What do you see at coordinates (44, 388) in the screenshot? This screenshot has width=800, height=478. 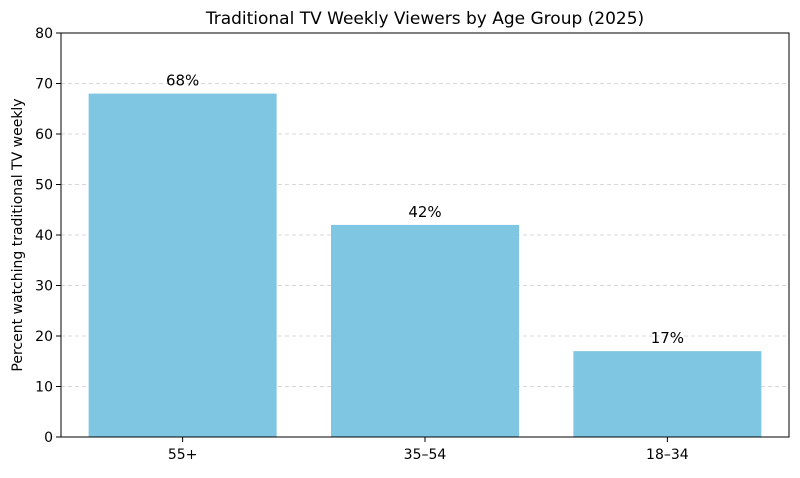 I see `y-tick-label: 10` at bounding box center [44, 388].